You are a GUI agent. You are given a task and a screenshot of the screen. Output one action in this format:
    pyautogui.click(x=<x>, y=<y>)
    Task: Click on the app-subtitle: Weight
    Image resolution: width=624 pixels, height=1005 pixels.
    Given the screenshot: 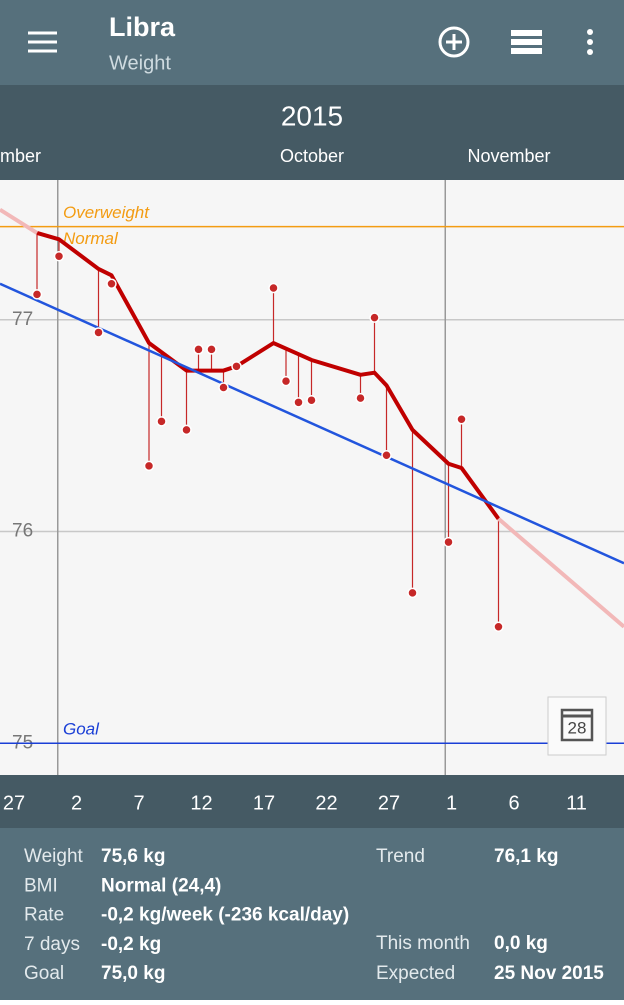 What is the action you would take?
    pyautogui.click(x=140, y=63)
    